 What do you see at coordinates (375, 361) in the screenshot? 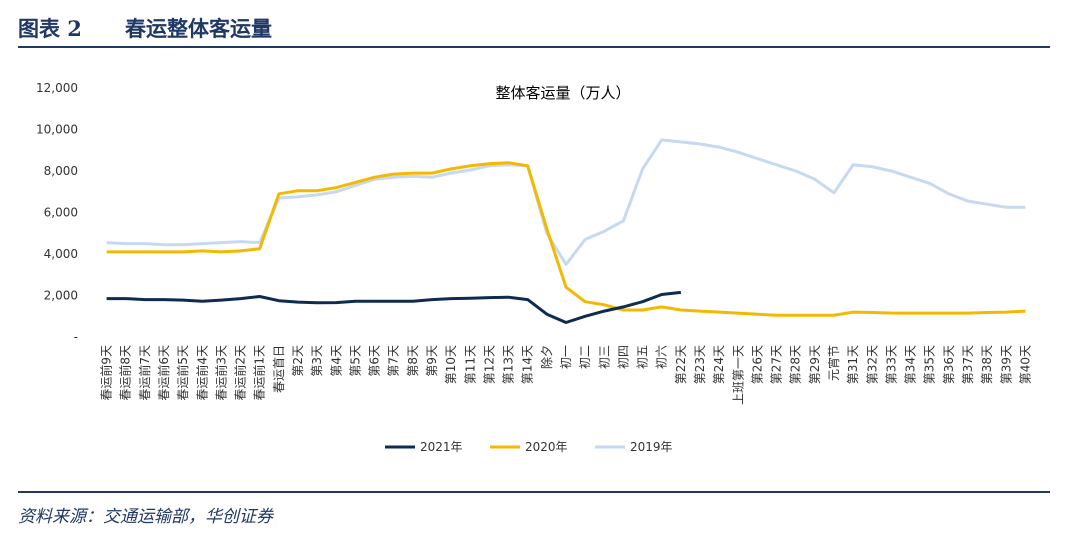
I see `x-tick-label: 第6天` at bounding box center [375, 361].